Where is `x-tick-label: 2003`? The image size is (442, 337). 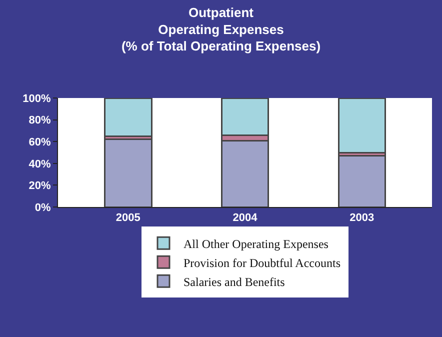 x-tick-label: 2003 is located at coordinates (362, 218).